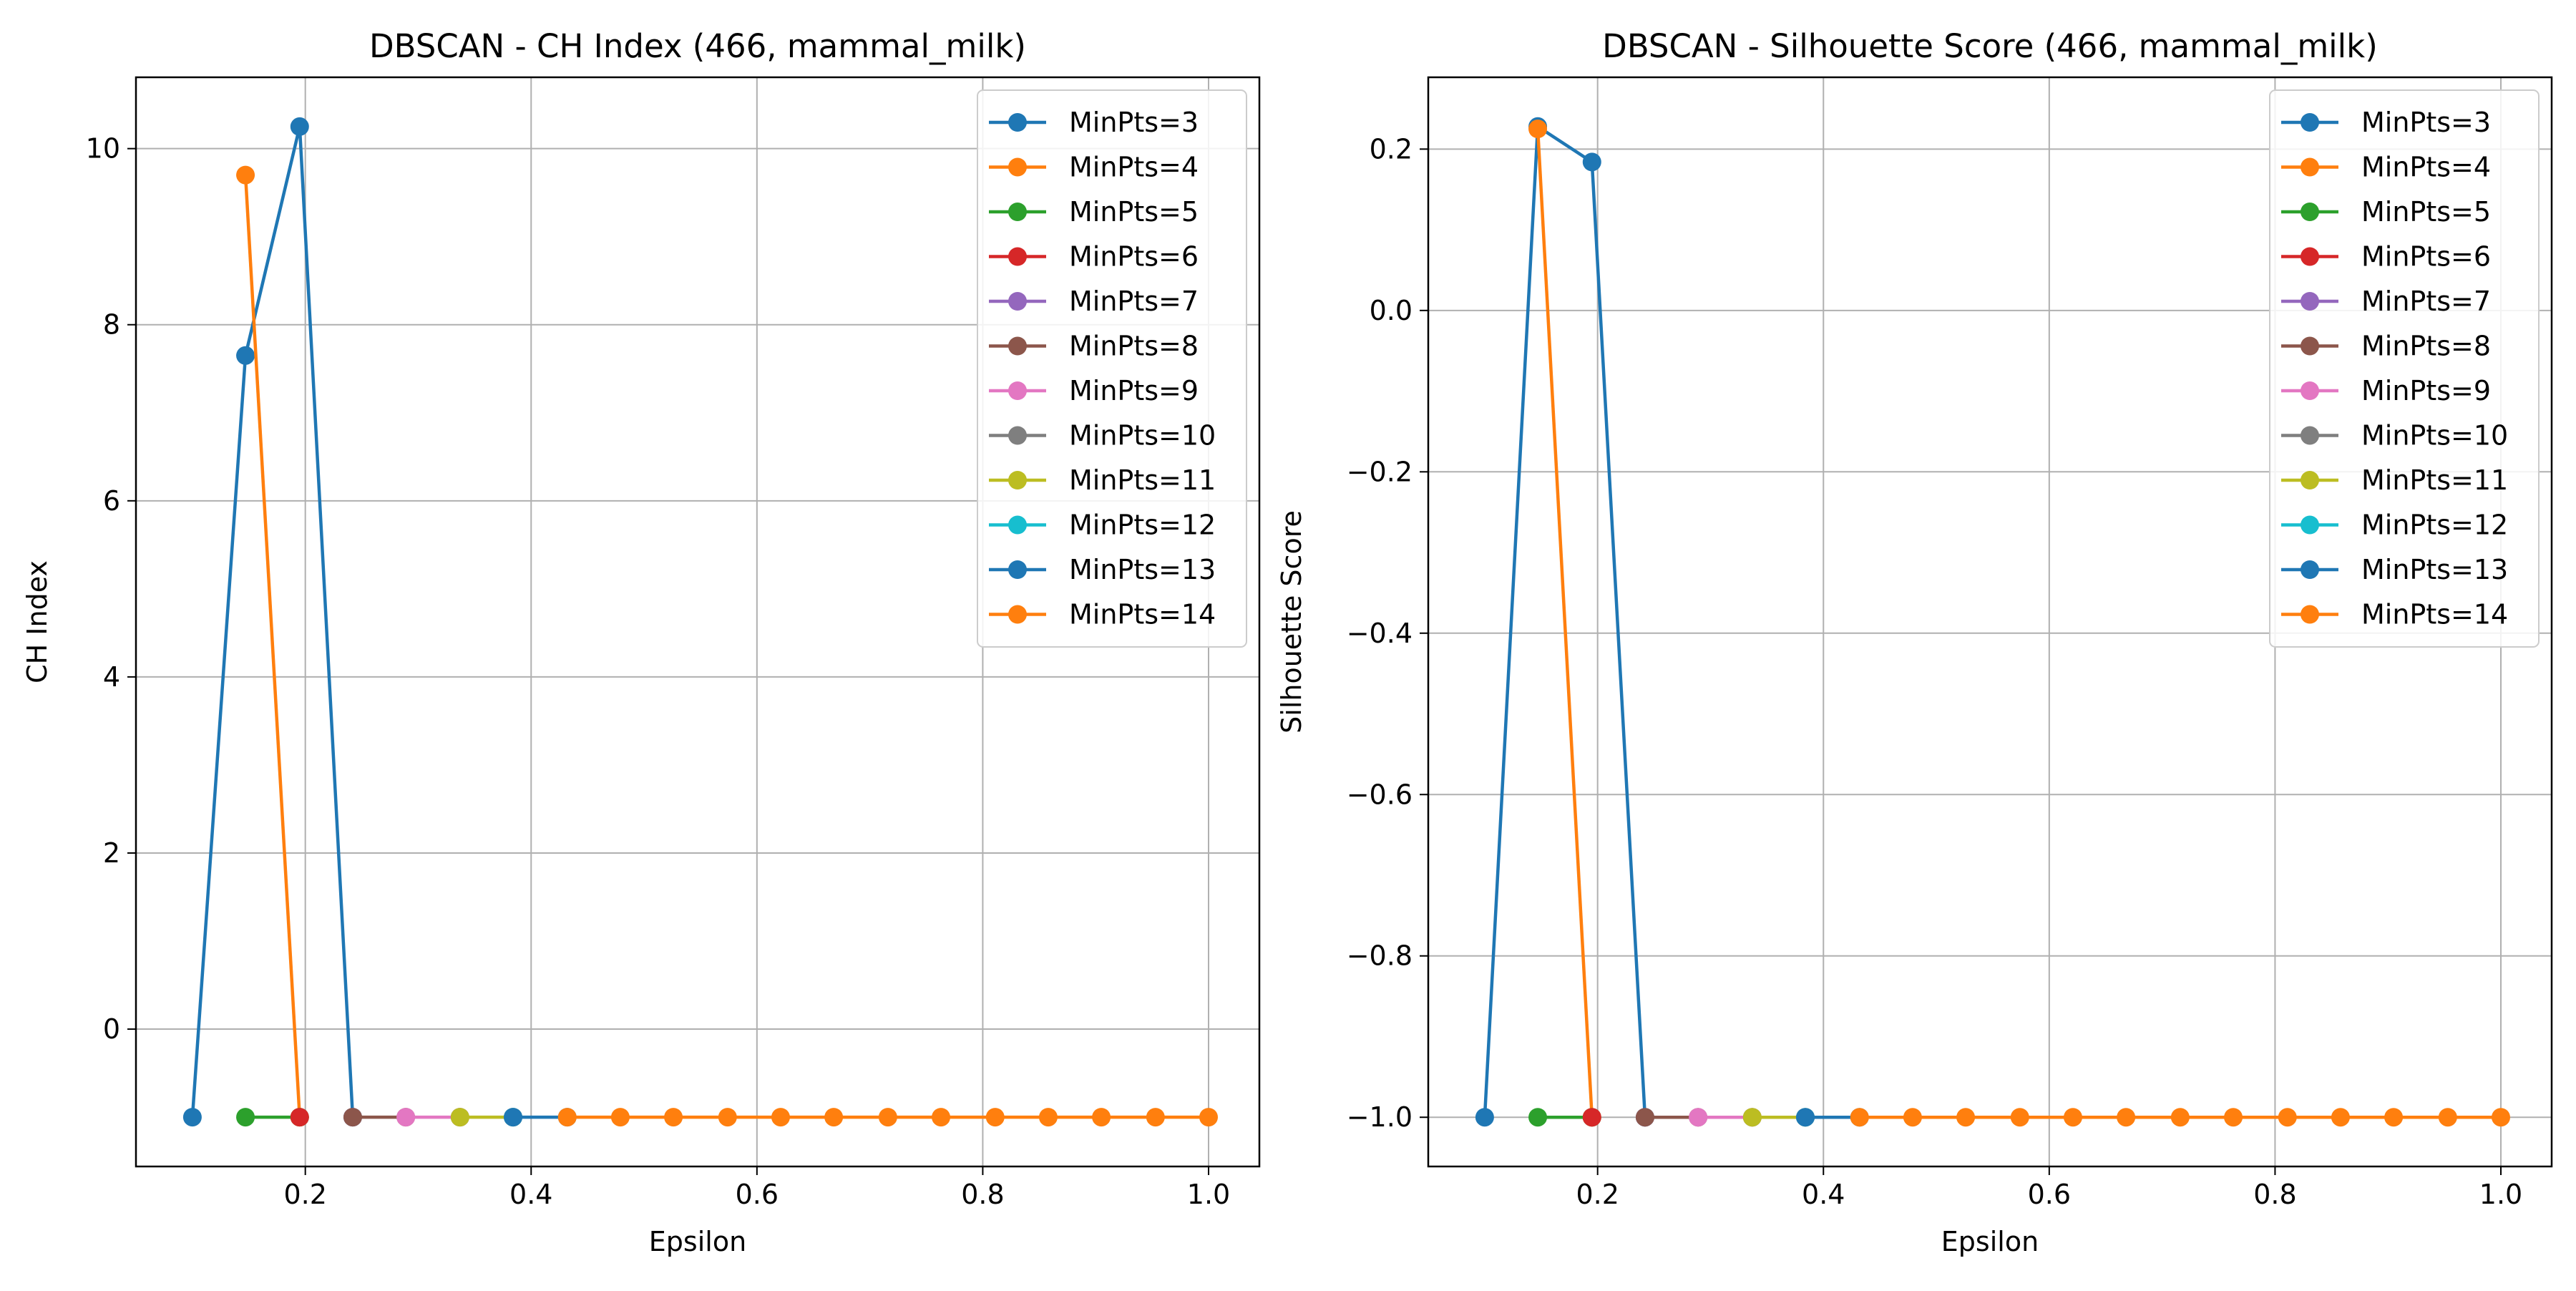 This screenshot has width=2576, height=1291. Describe the element at coordinates (1094, 257) in the screenshot. I see `chart-1-legend-item: MinPts=6` at that location.